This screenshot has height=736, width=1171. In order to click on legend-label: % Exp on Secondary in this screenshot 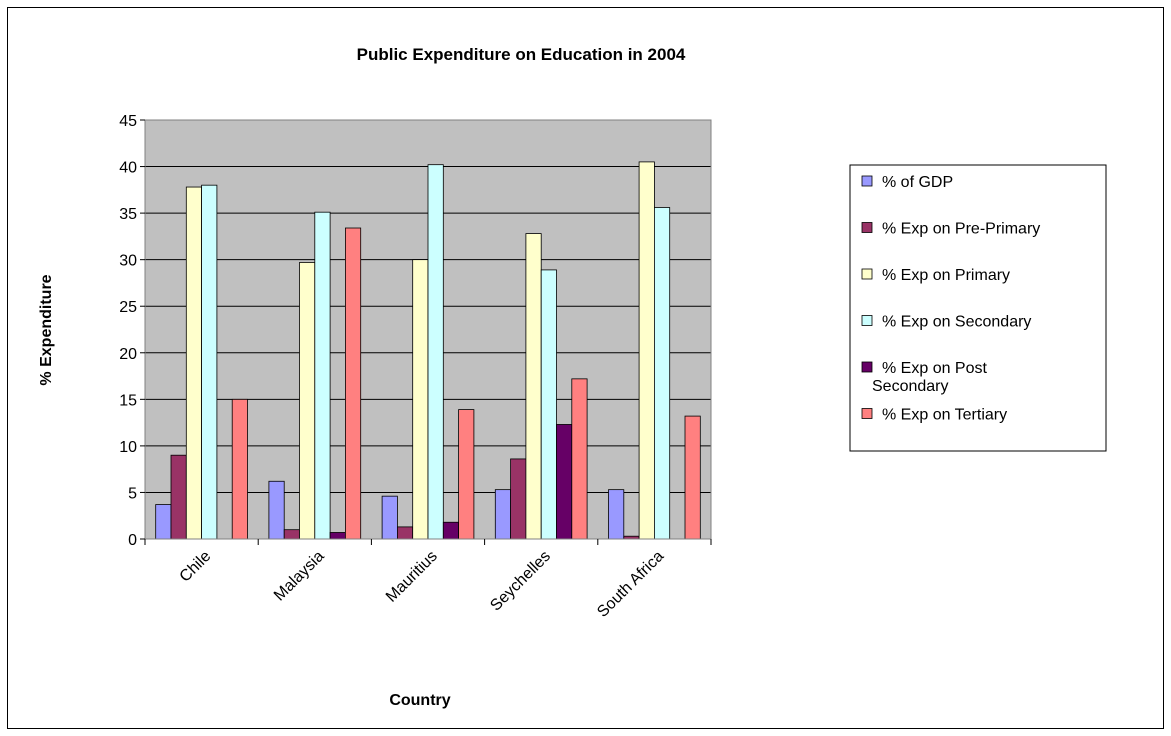, I will do `click(956, 322)`.